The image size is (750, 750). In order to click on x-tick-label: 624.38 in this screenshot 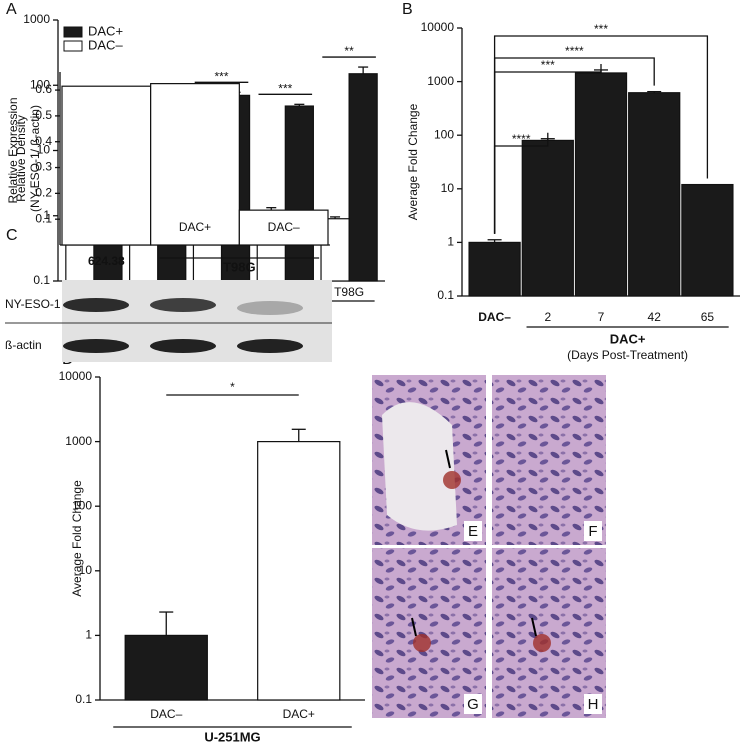, I will do `click(106, 261)`.